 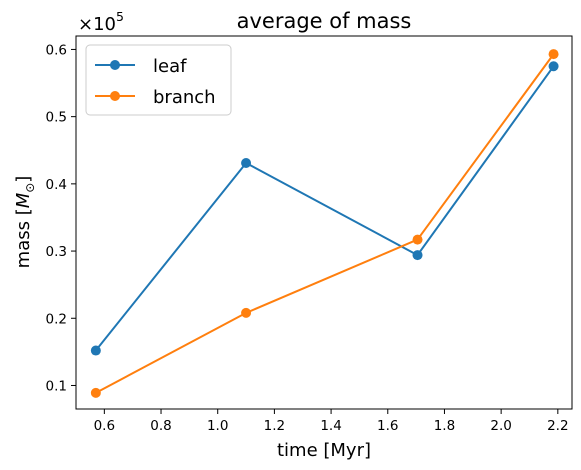 What do you see at coordinates (56, 252) in the screenshot?
I see `y-tick-label: 0.3` at bounding box center [56, 252].